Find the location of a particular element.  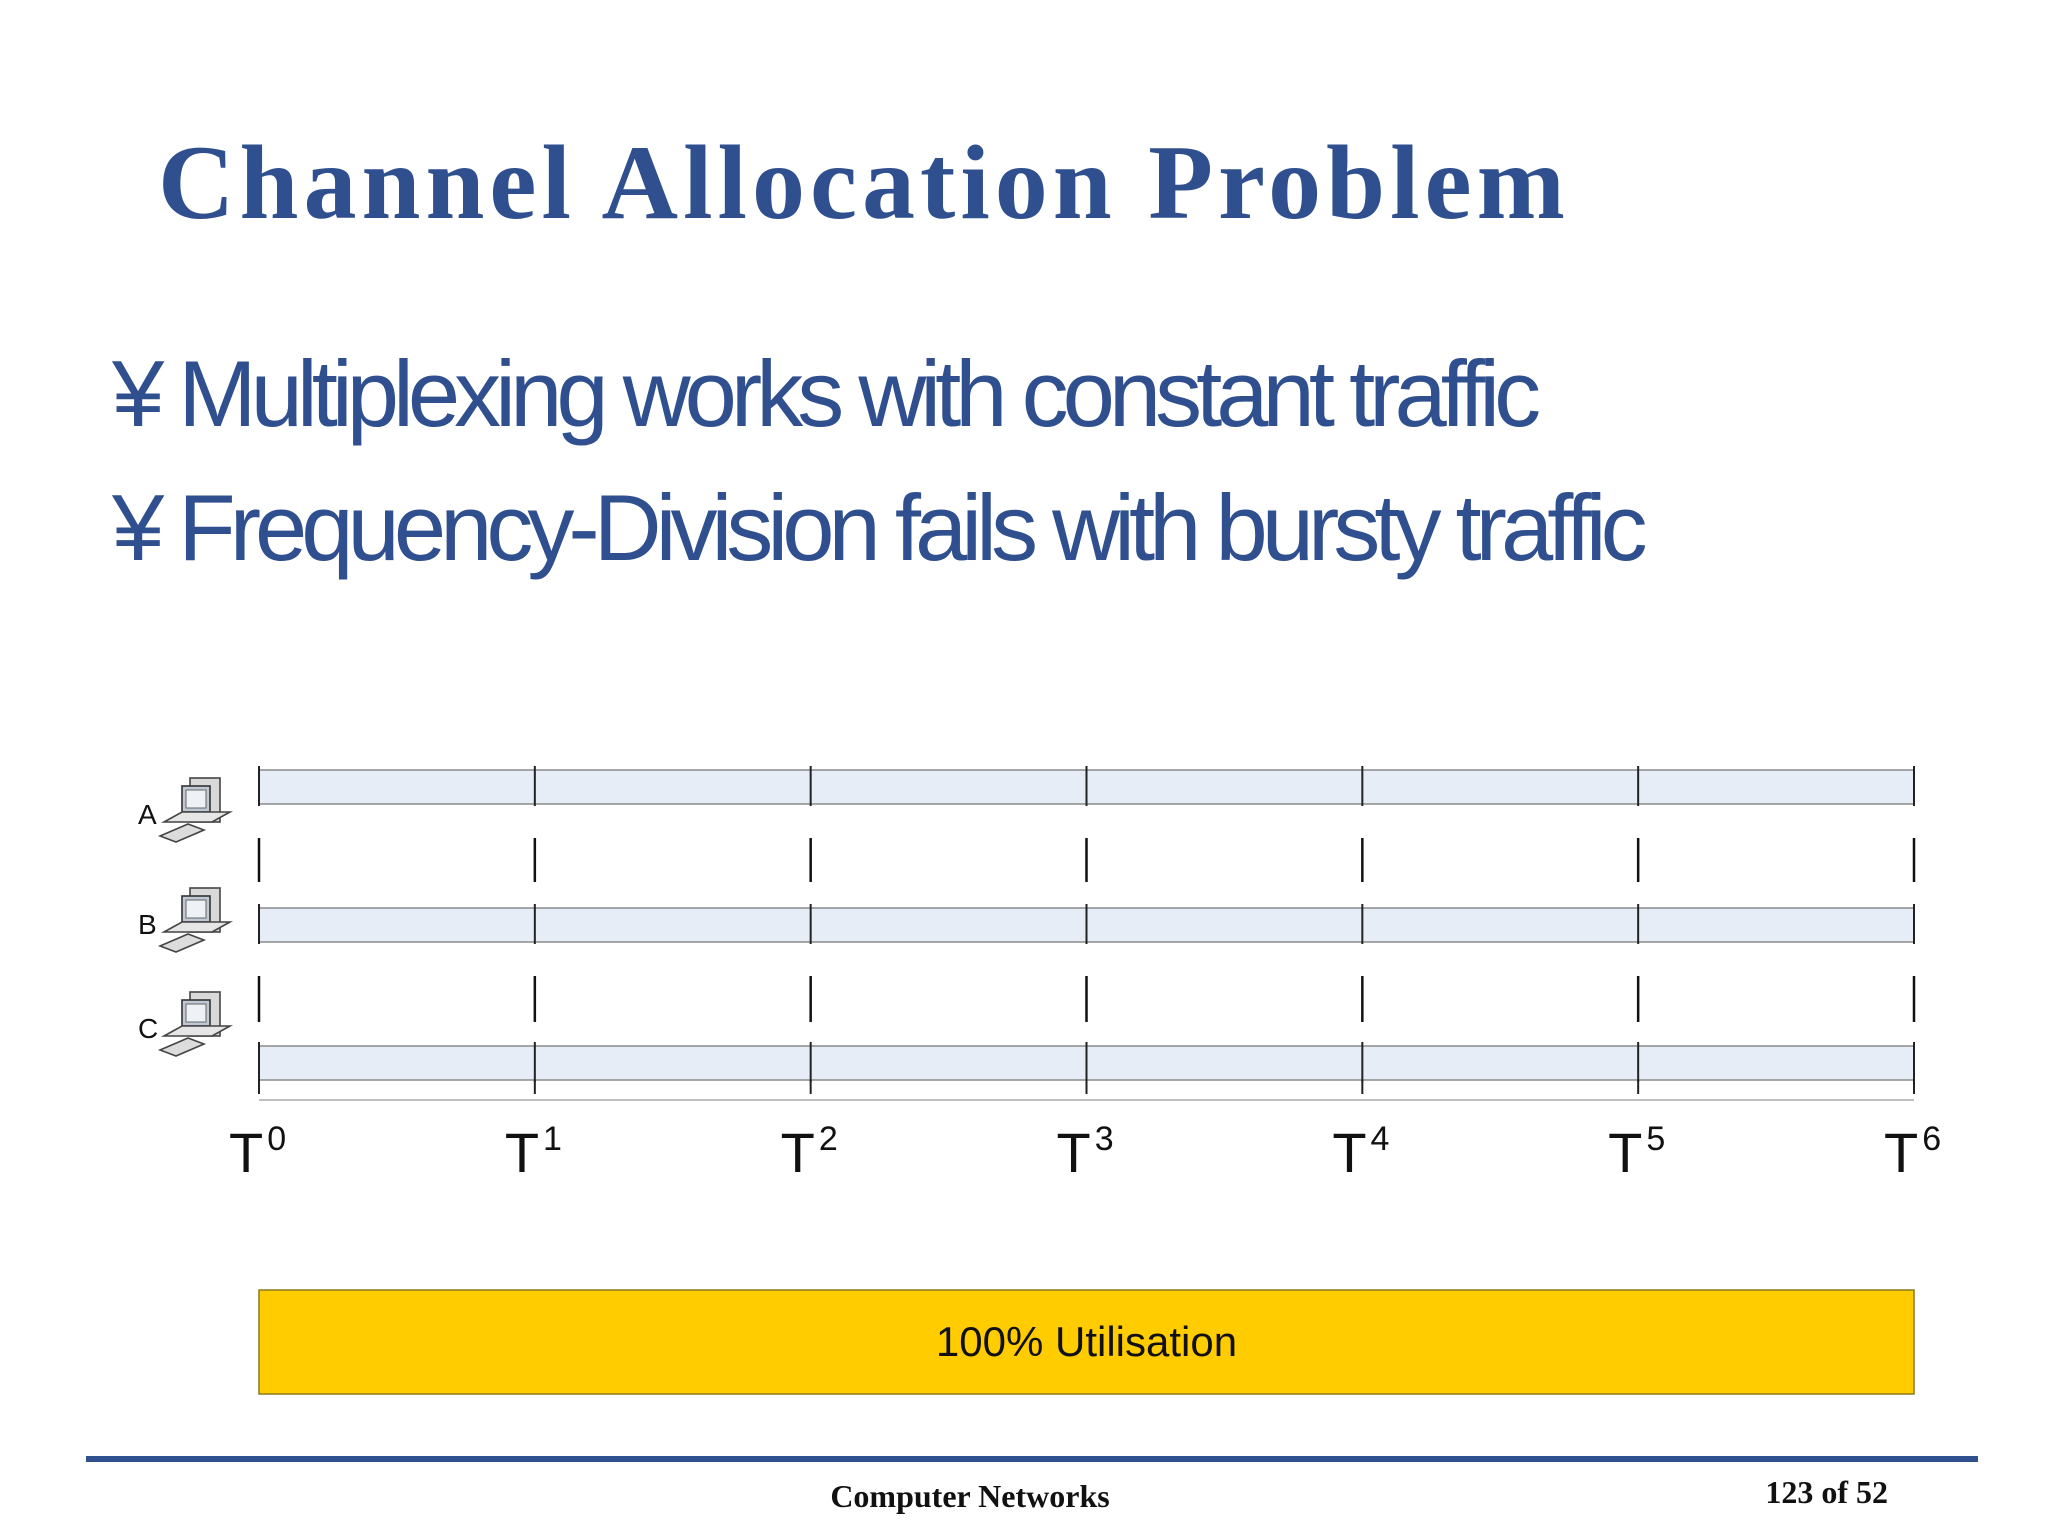

footer-rule is located at coordinates (1032, 1459).